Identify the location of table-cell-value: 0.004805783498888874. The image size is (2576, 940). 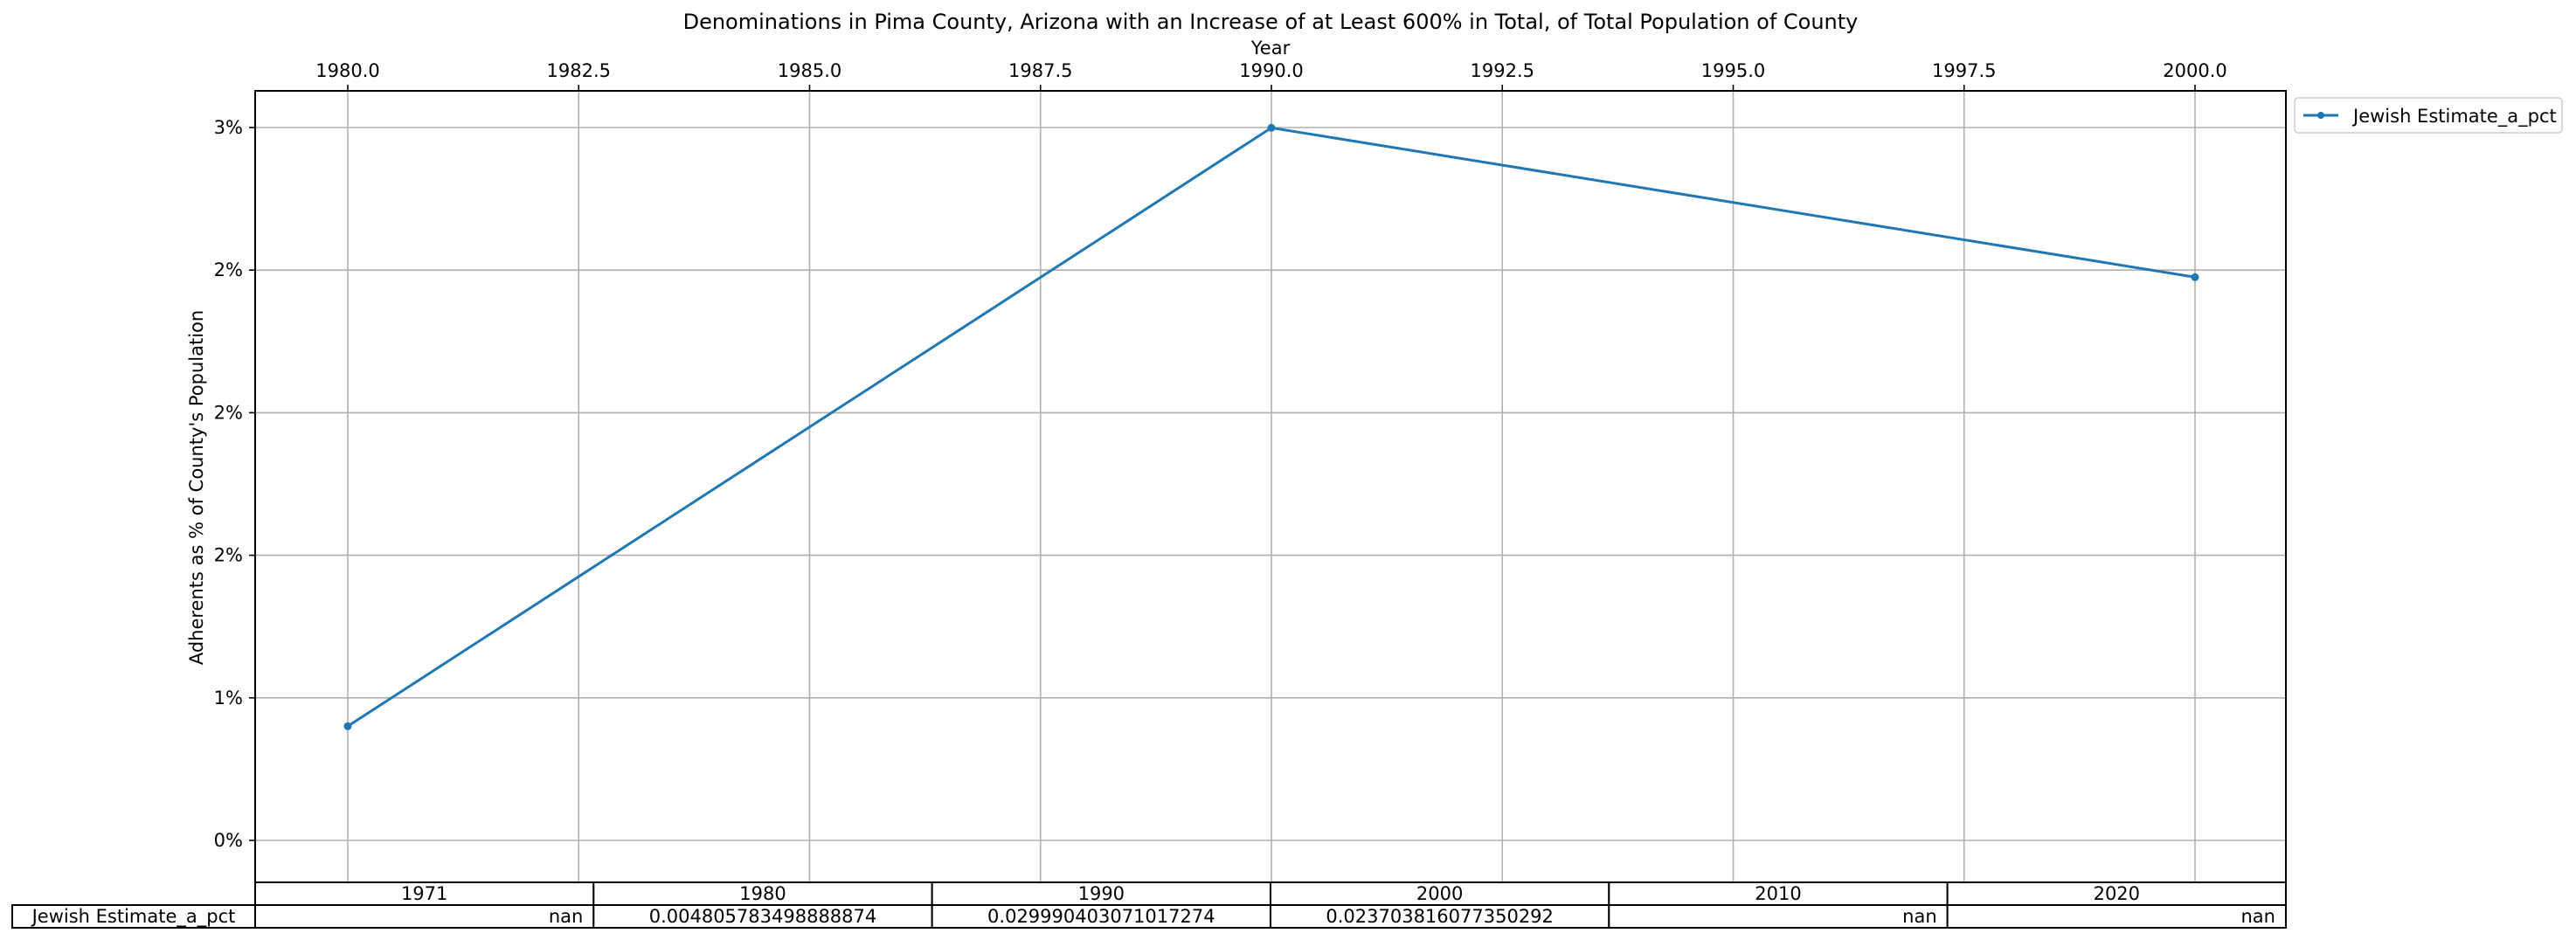
(763, 916).